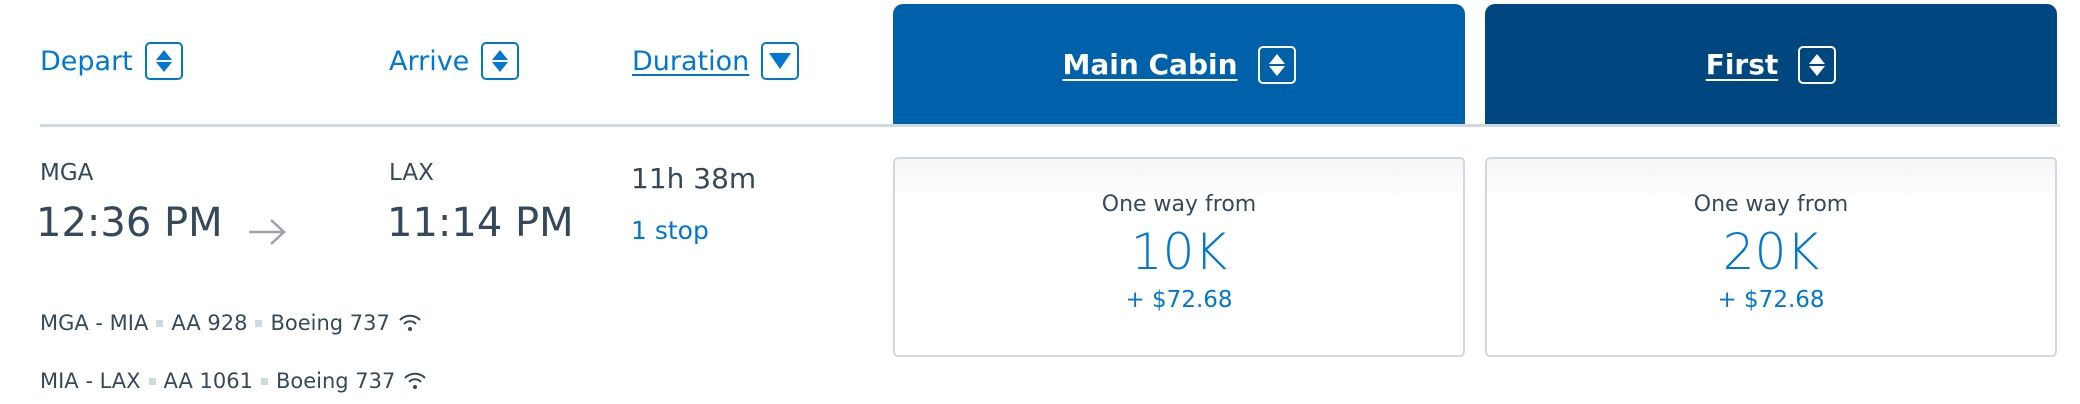 The height and width of the screenshot is (404, 2080). Describe the element at coordinates (86, 61) in the screenshot. I see `depart-header-label: Depart` at that location.